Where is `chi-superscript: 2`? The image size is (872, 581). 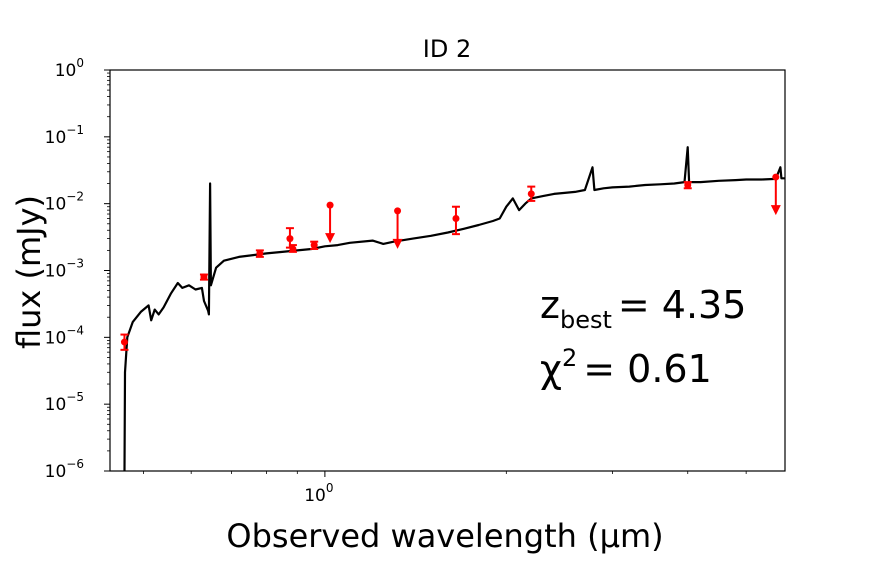 chi-superscript: 2 is located at coordinates (569, 358).